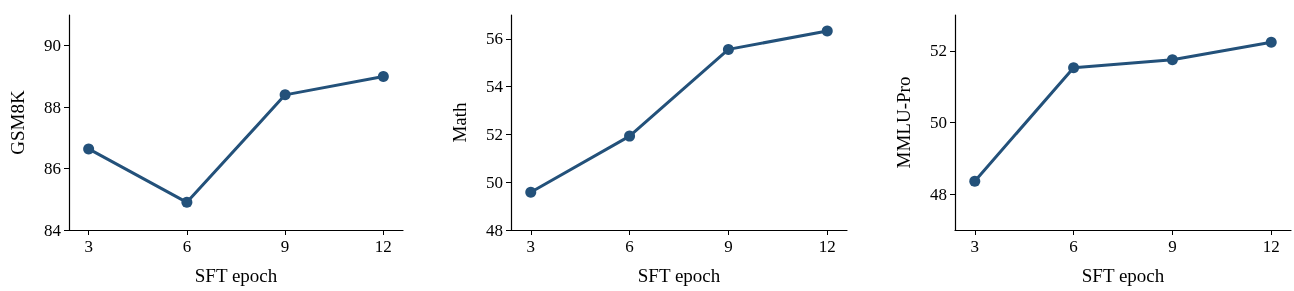 This screenshot has width=1294, height=291. Describe the element at coordinates (495, 87) in the screenshot. I see `y-tick-label: 54` at that location.